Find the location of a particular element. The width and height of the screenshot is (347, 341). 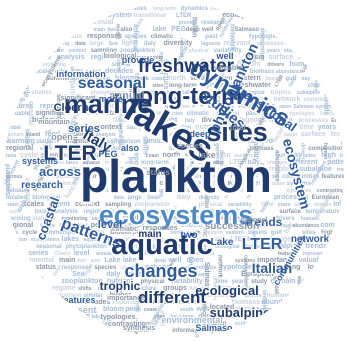

filler-word-decades: decades is located at coordinates (96, 302).